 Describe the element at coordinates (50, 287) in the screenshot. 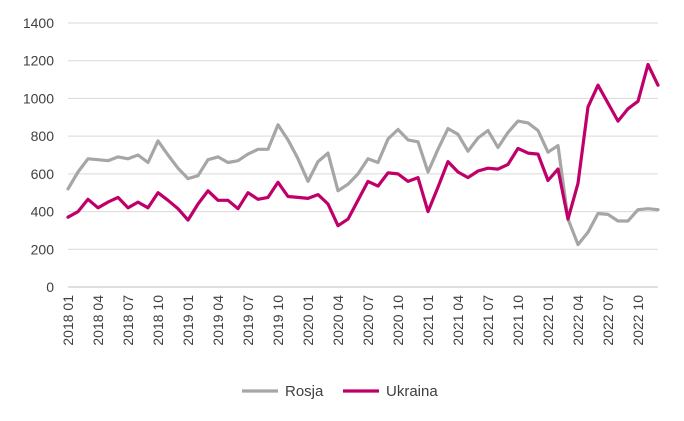

I see `y-tick-label: 0` at that location.